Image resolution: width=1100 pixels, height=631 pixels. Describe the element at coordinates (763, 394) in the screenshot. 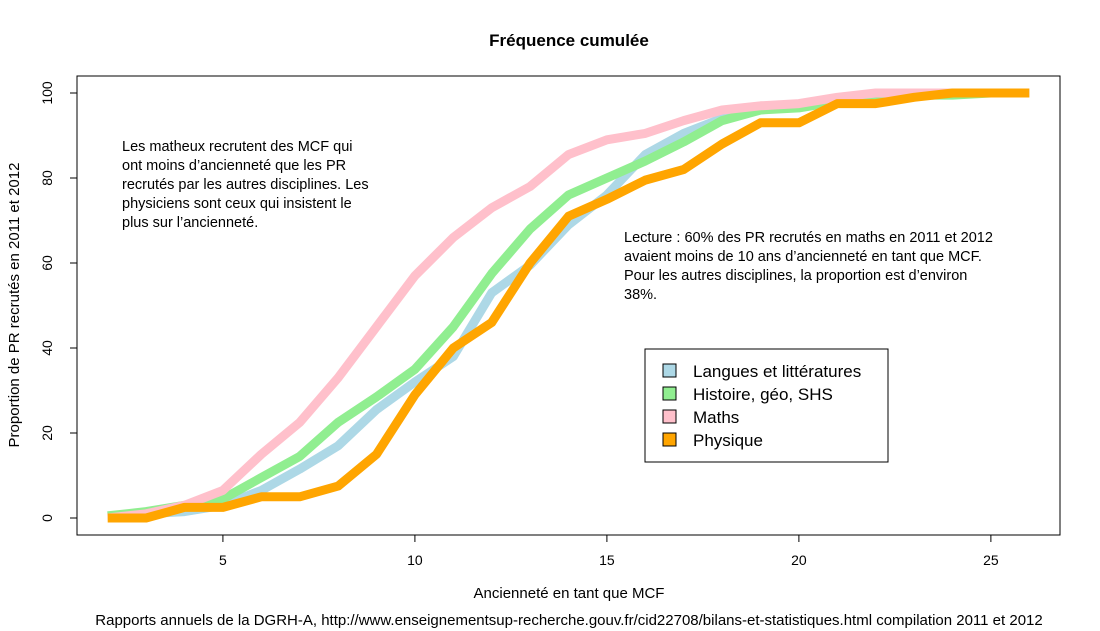

I see `legend-label-histoire: Histoire, géo, SHS` at that location.